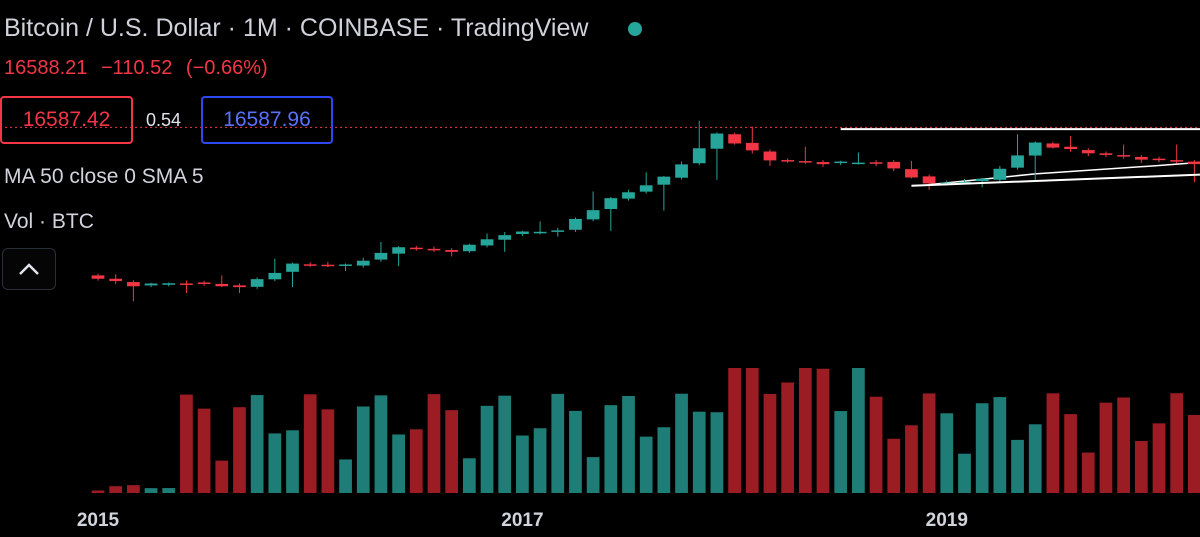  What do you see at coordinates (226, 68) in the screenshot?
I see `price-change-percent: (−0.66%)` at bounding box center [226, 68].